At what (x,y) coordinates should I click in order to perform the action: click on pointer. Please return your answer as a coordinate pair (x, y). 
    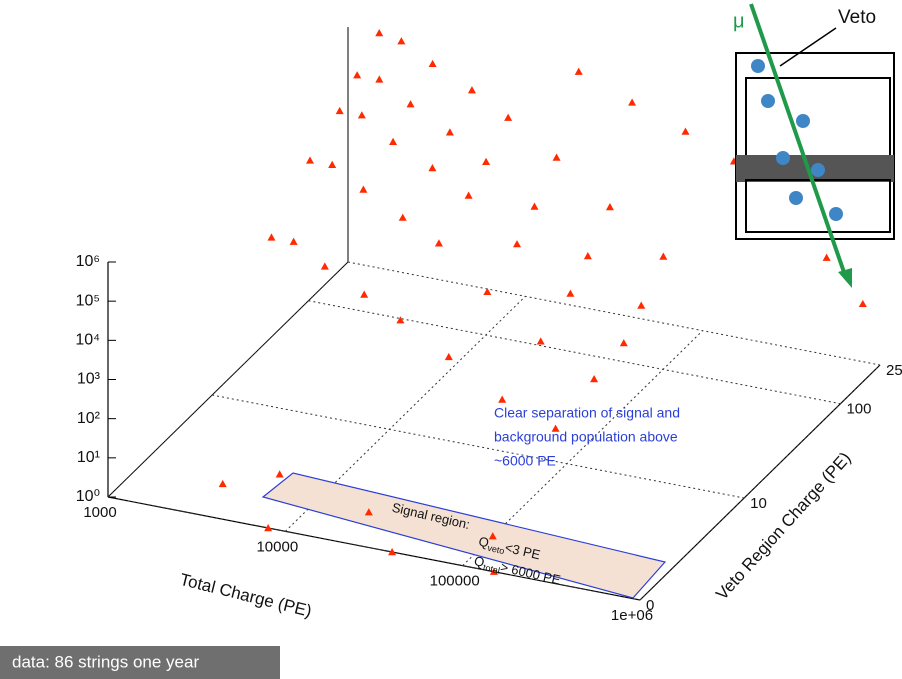
    Looking at the image, I should click on (808, 47).